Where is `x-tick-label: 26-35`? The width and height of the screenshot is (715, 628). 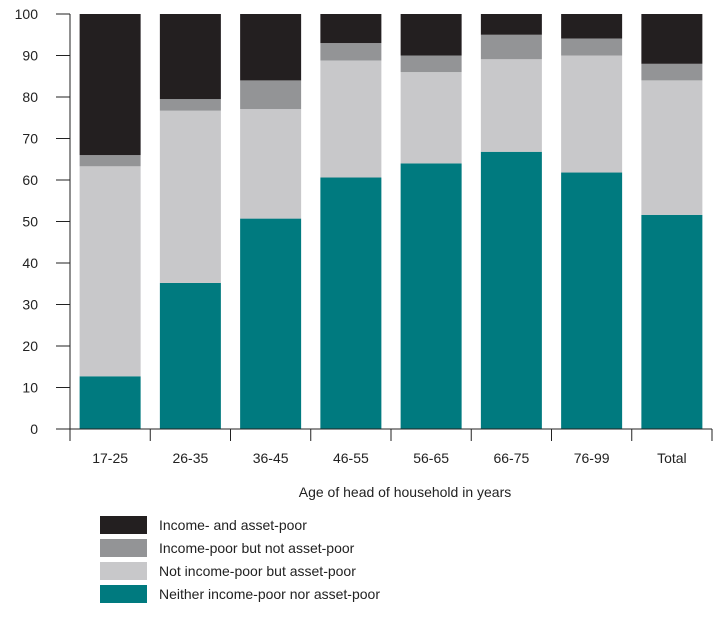
x-tick-label: 26-35 is located at coordinates (190, 458).